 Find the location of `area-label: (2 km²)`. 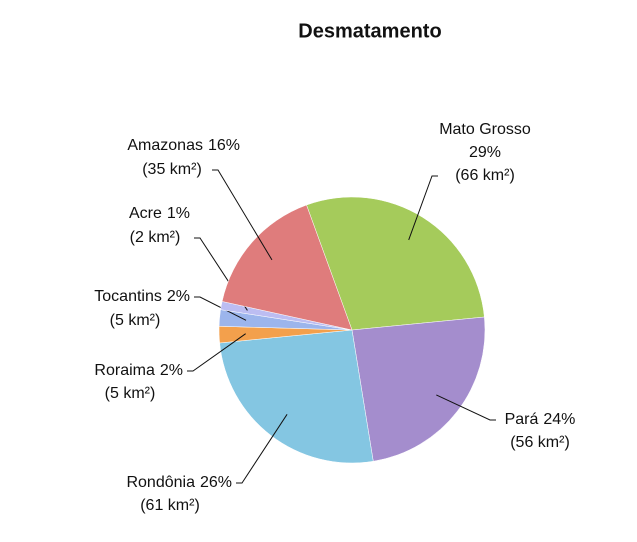

area-label: (2 km²) is located at coordinates (155, 237).